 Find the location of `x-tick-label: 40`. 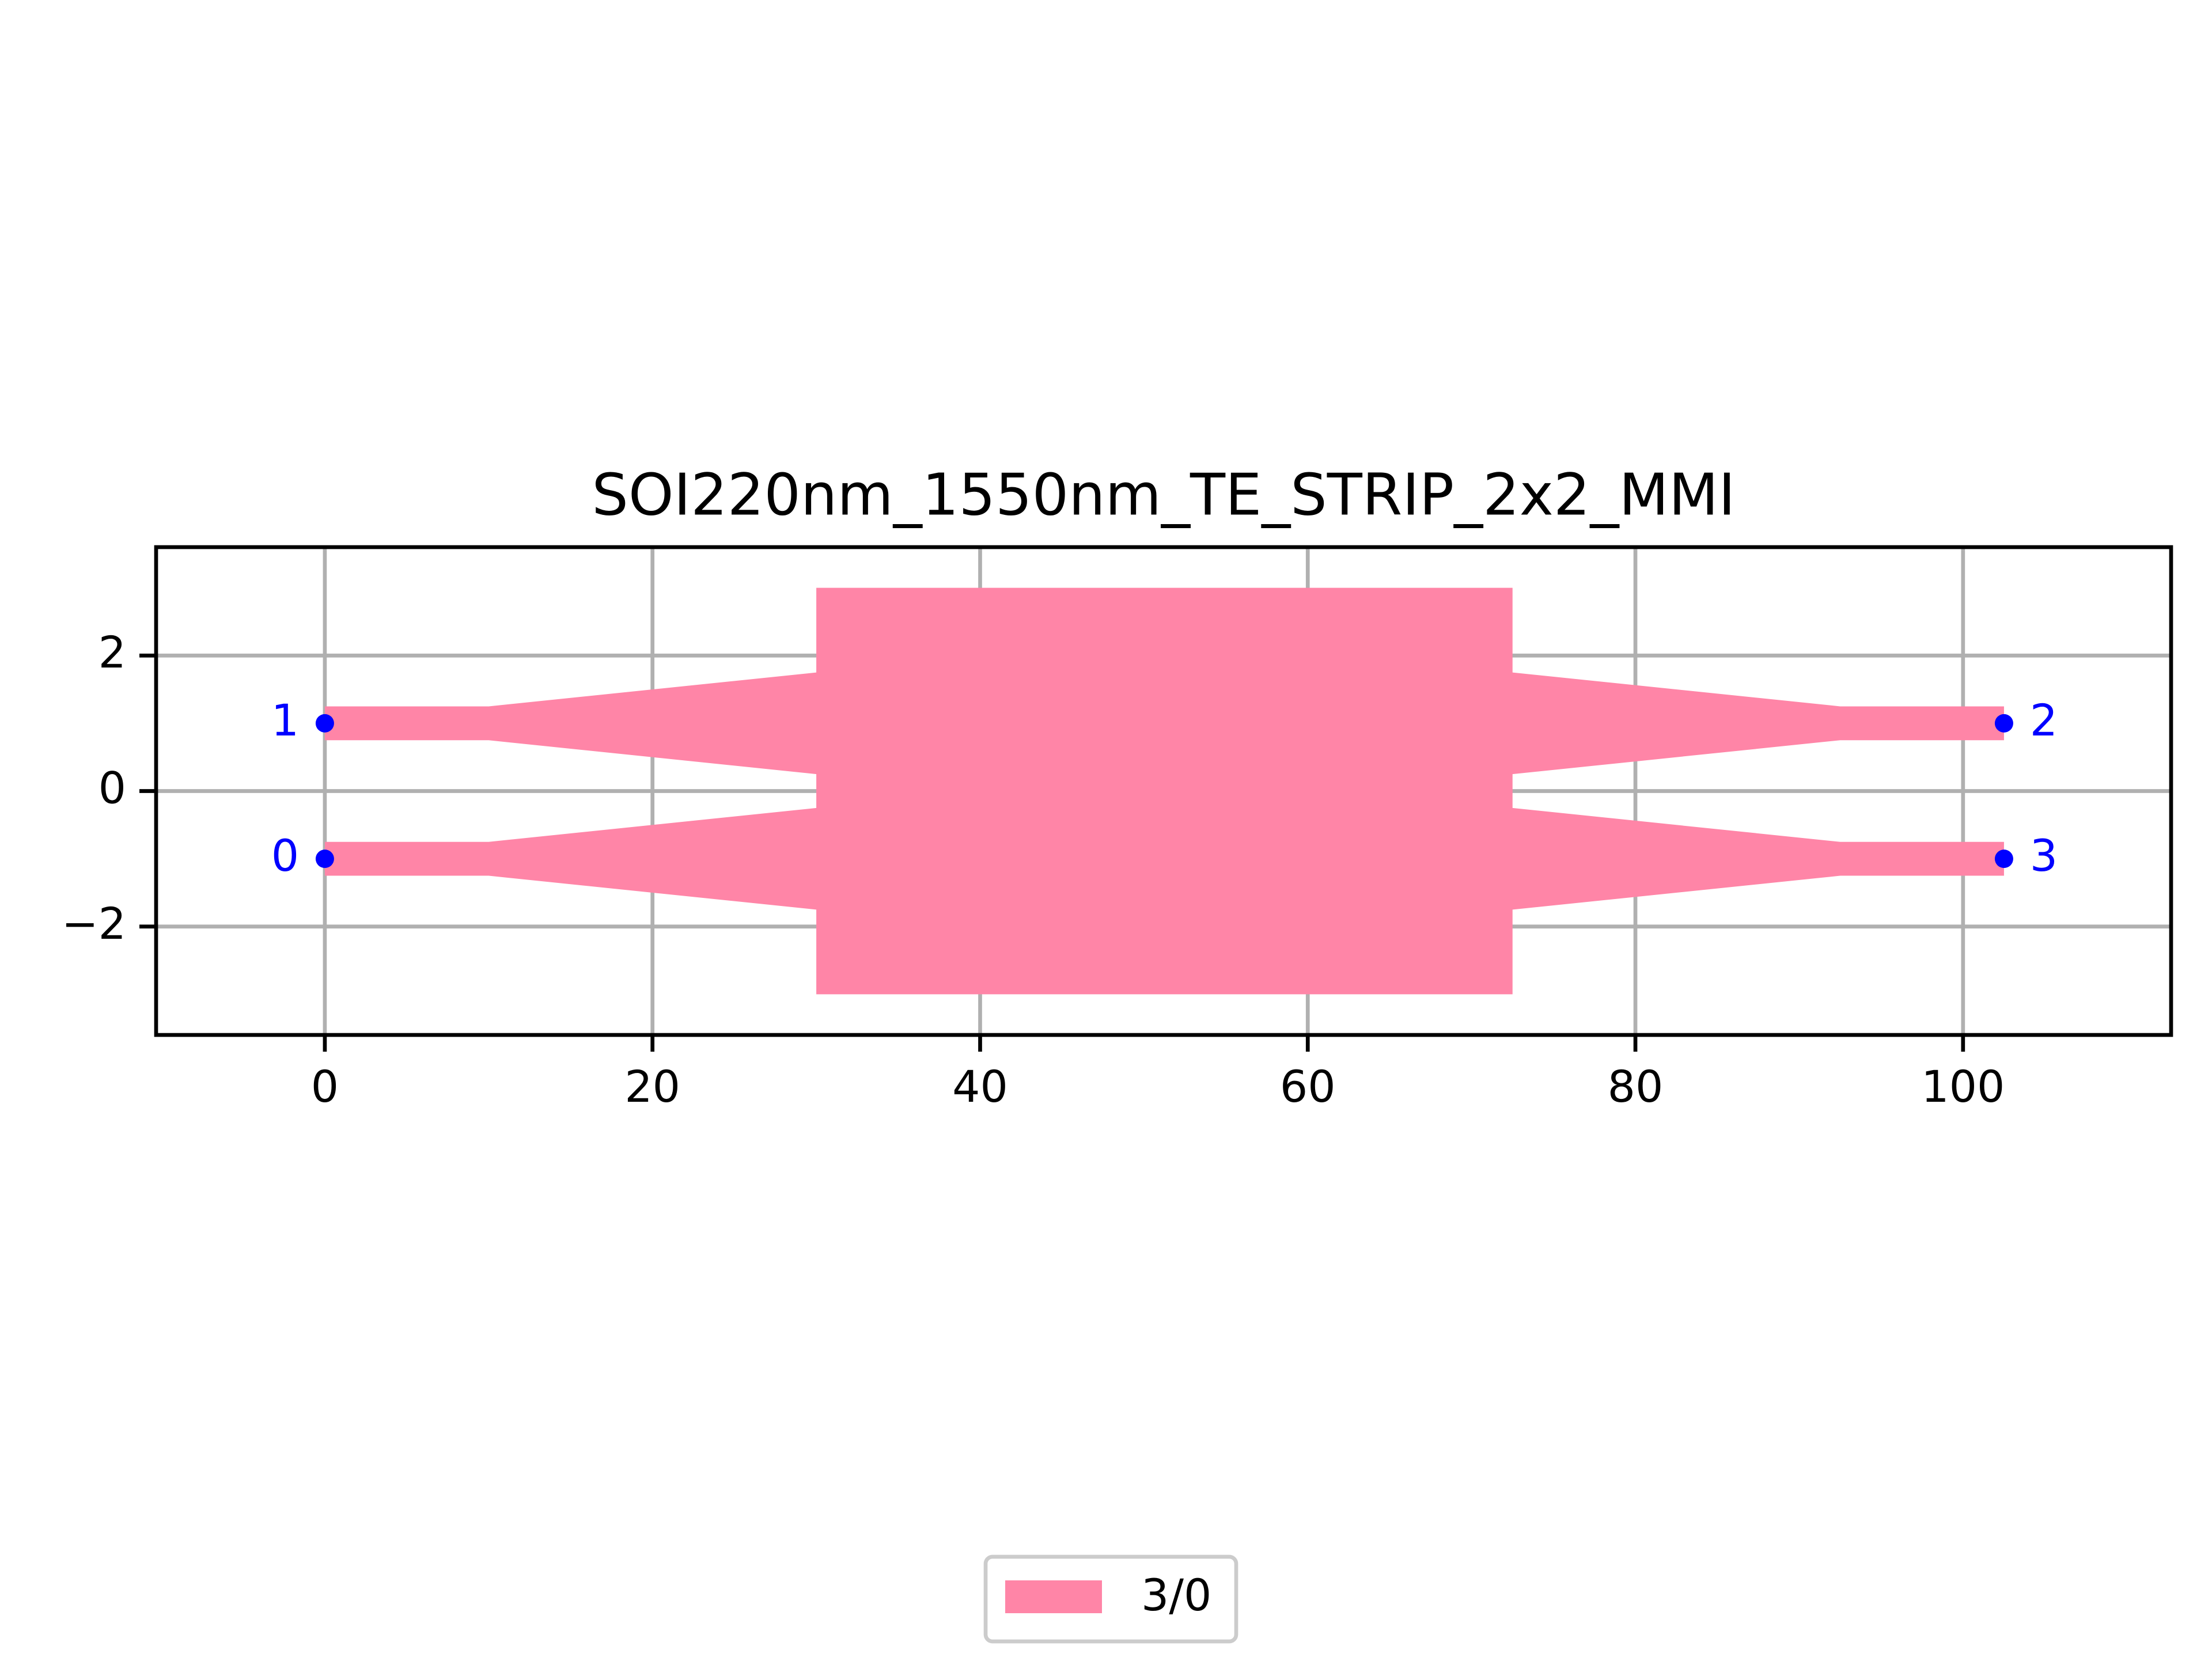

x-tick-label: 40 is located at coordinates (980, 1086).